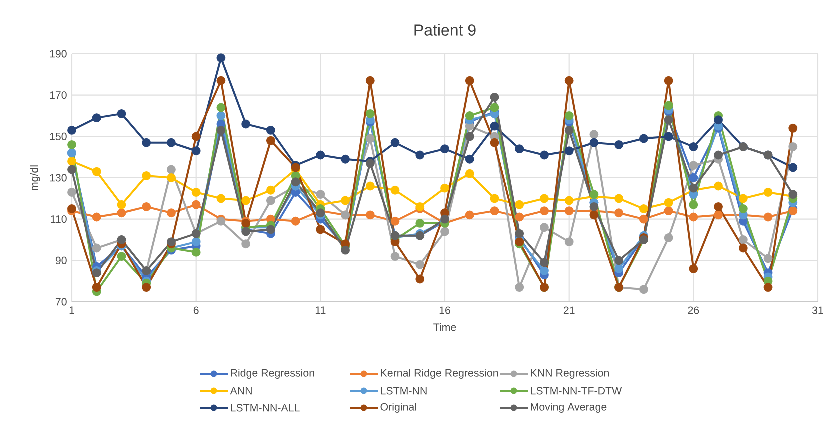  I want to click on legend-label: ANN, so click(241, 391).